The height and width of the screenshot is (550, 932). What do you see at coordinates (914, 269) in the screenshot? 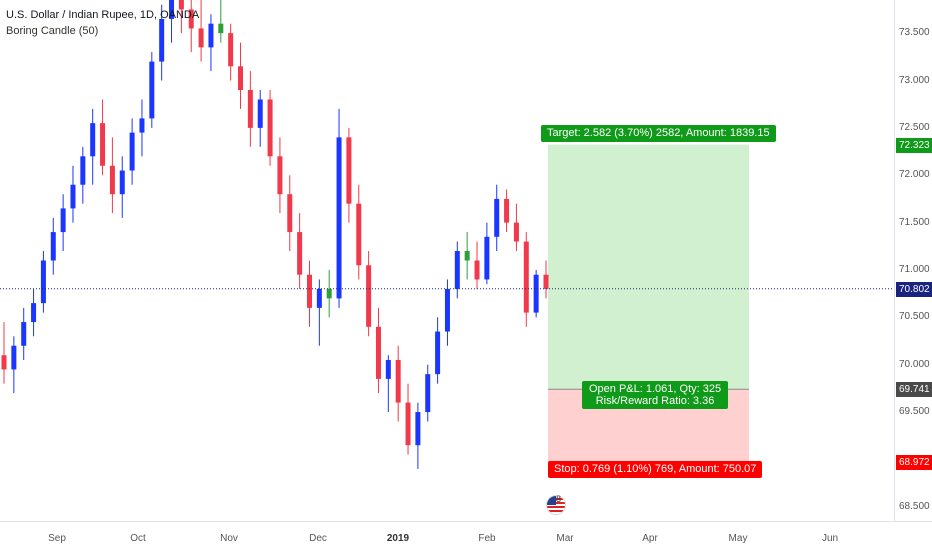
I see `price-tick: 71.000` at bounding box center [914, 269].